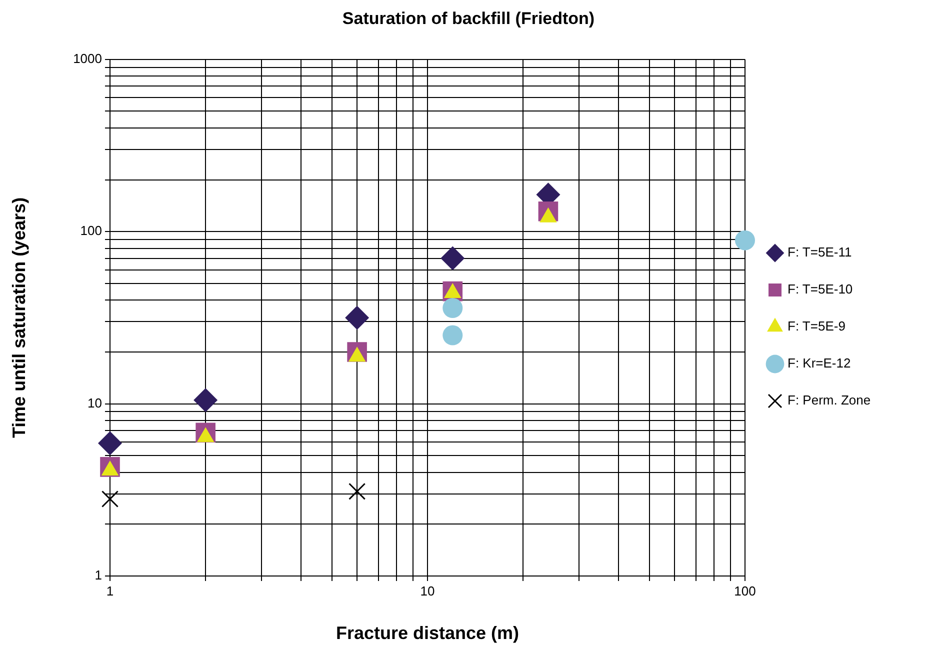 The height and width of the screenshot is (649, 932). Describe the element at coordinates (95, 402) in the screenshot. I see `y-tick-label: 10` at that location.